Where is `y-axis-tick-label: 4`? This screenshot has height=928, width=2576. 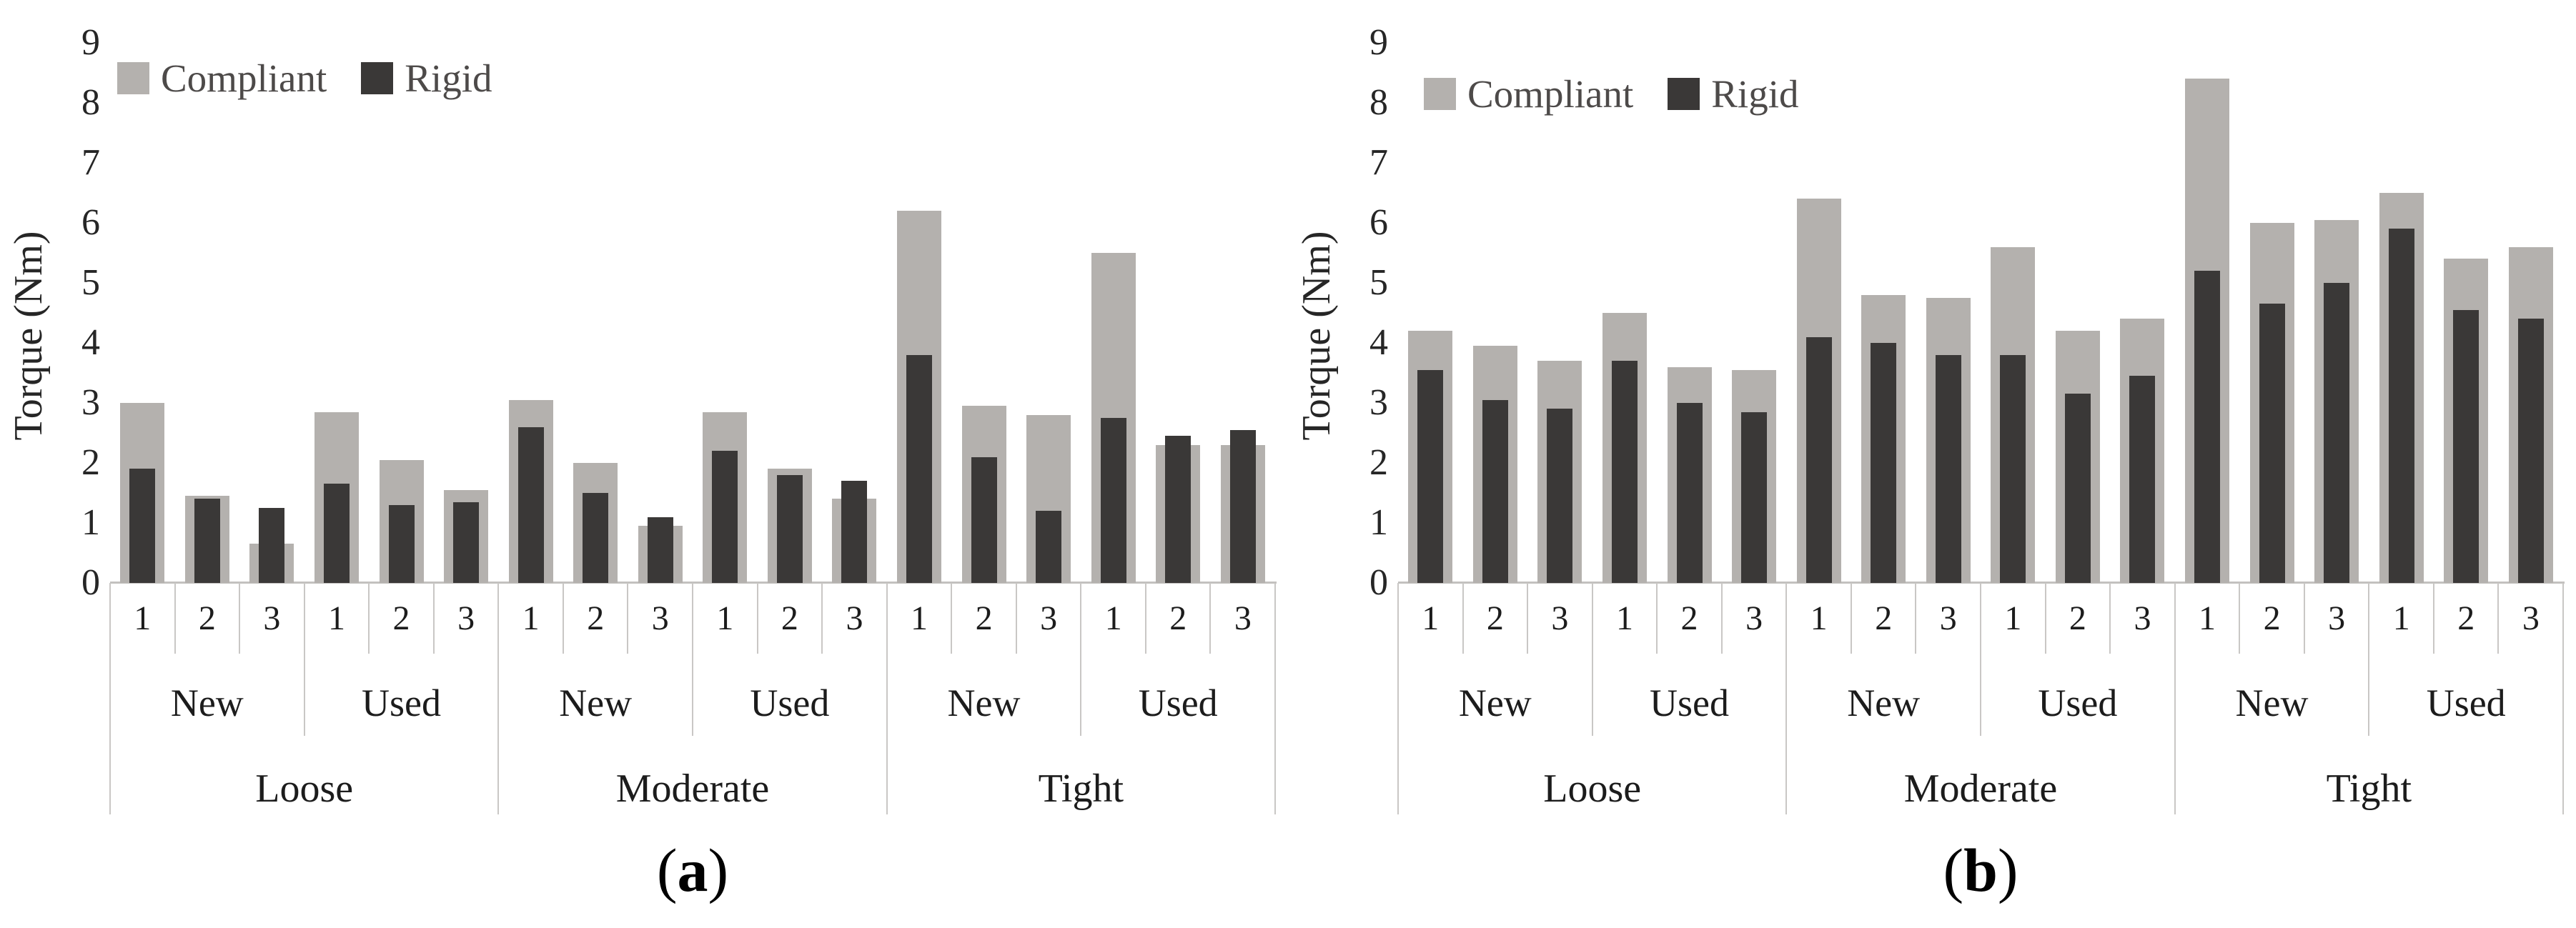 y-axis-tick-label: 4 is located at coordinates (1379, 342).